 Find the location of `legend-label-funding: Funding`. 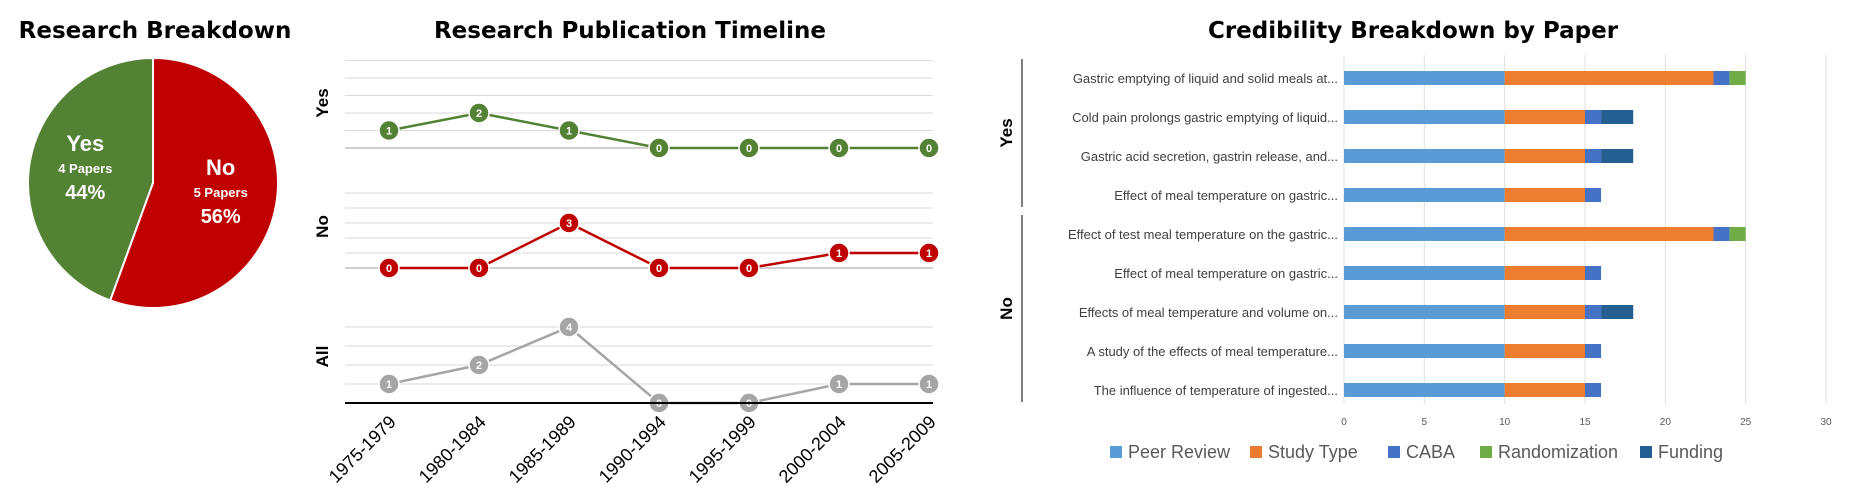

legend-label-funding: Funding is located at coordinates (1690, 452).